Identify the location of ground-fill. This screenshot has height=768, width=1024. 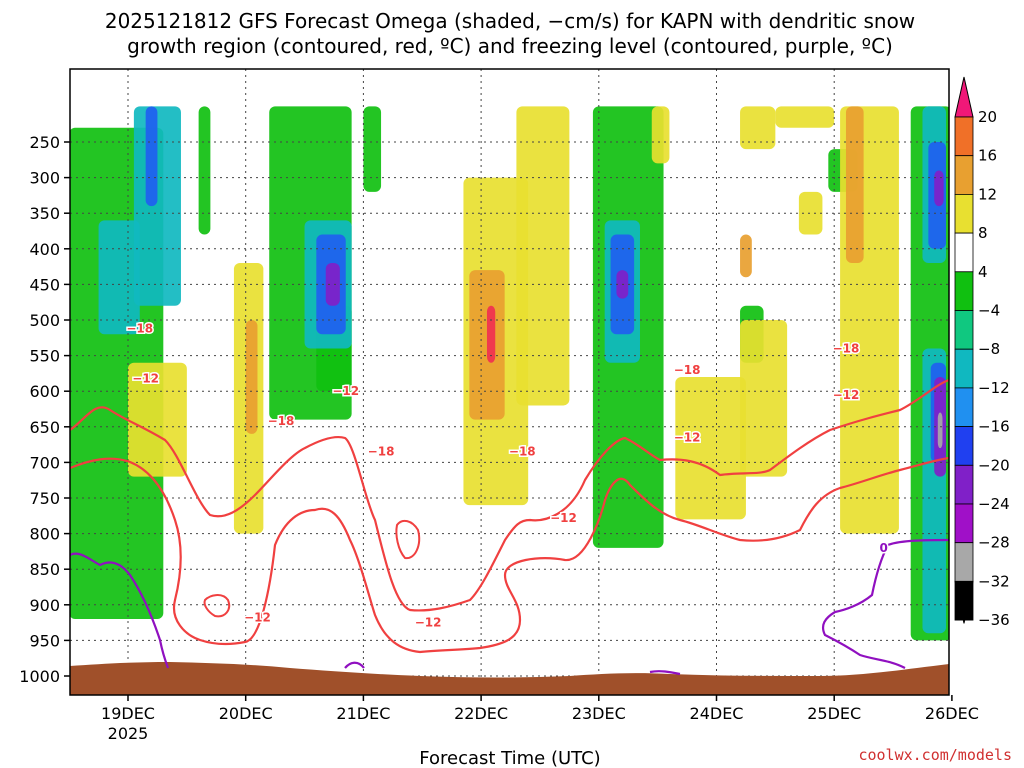
(509, 678).